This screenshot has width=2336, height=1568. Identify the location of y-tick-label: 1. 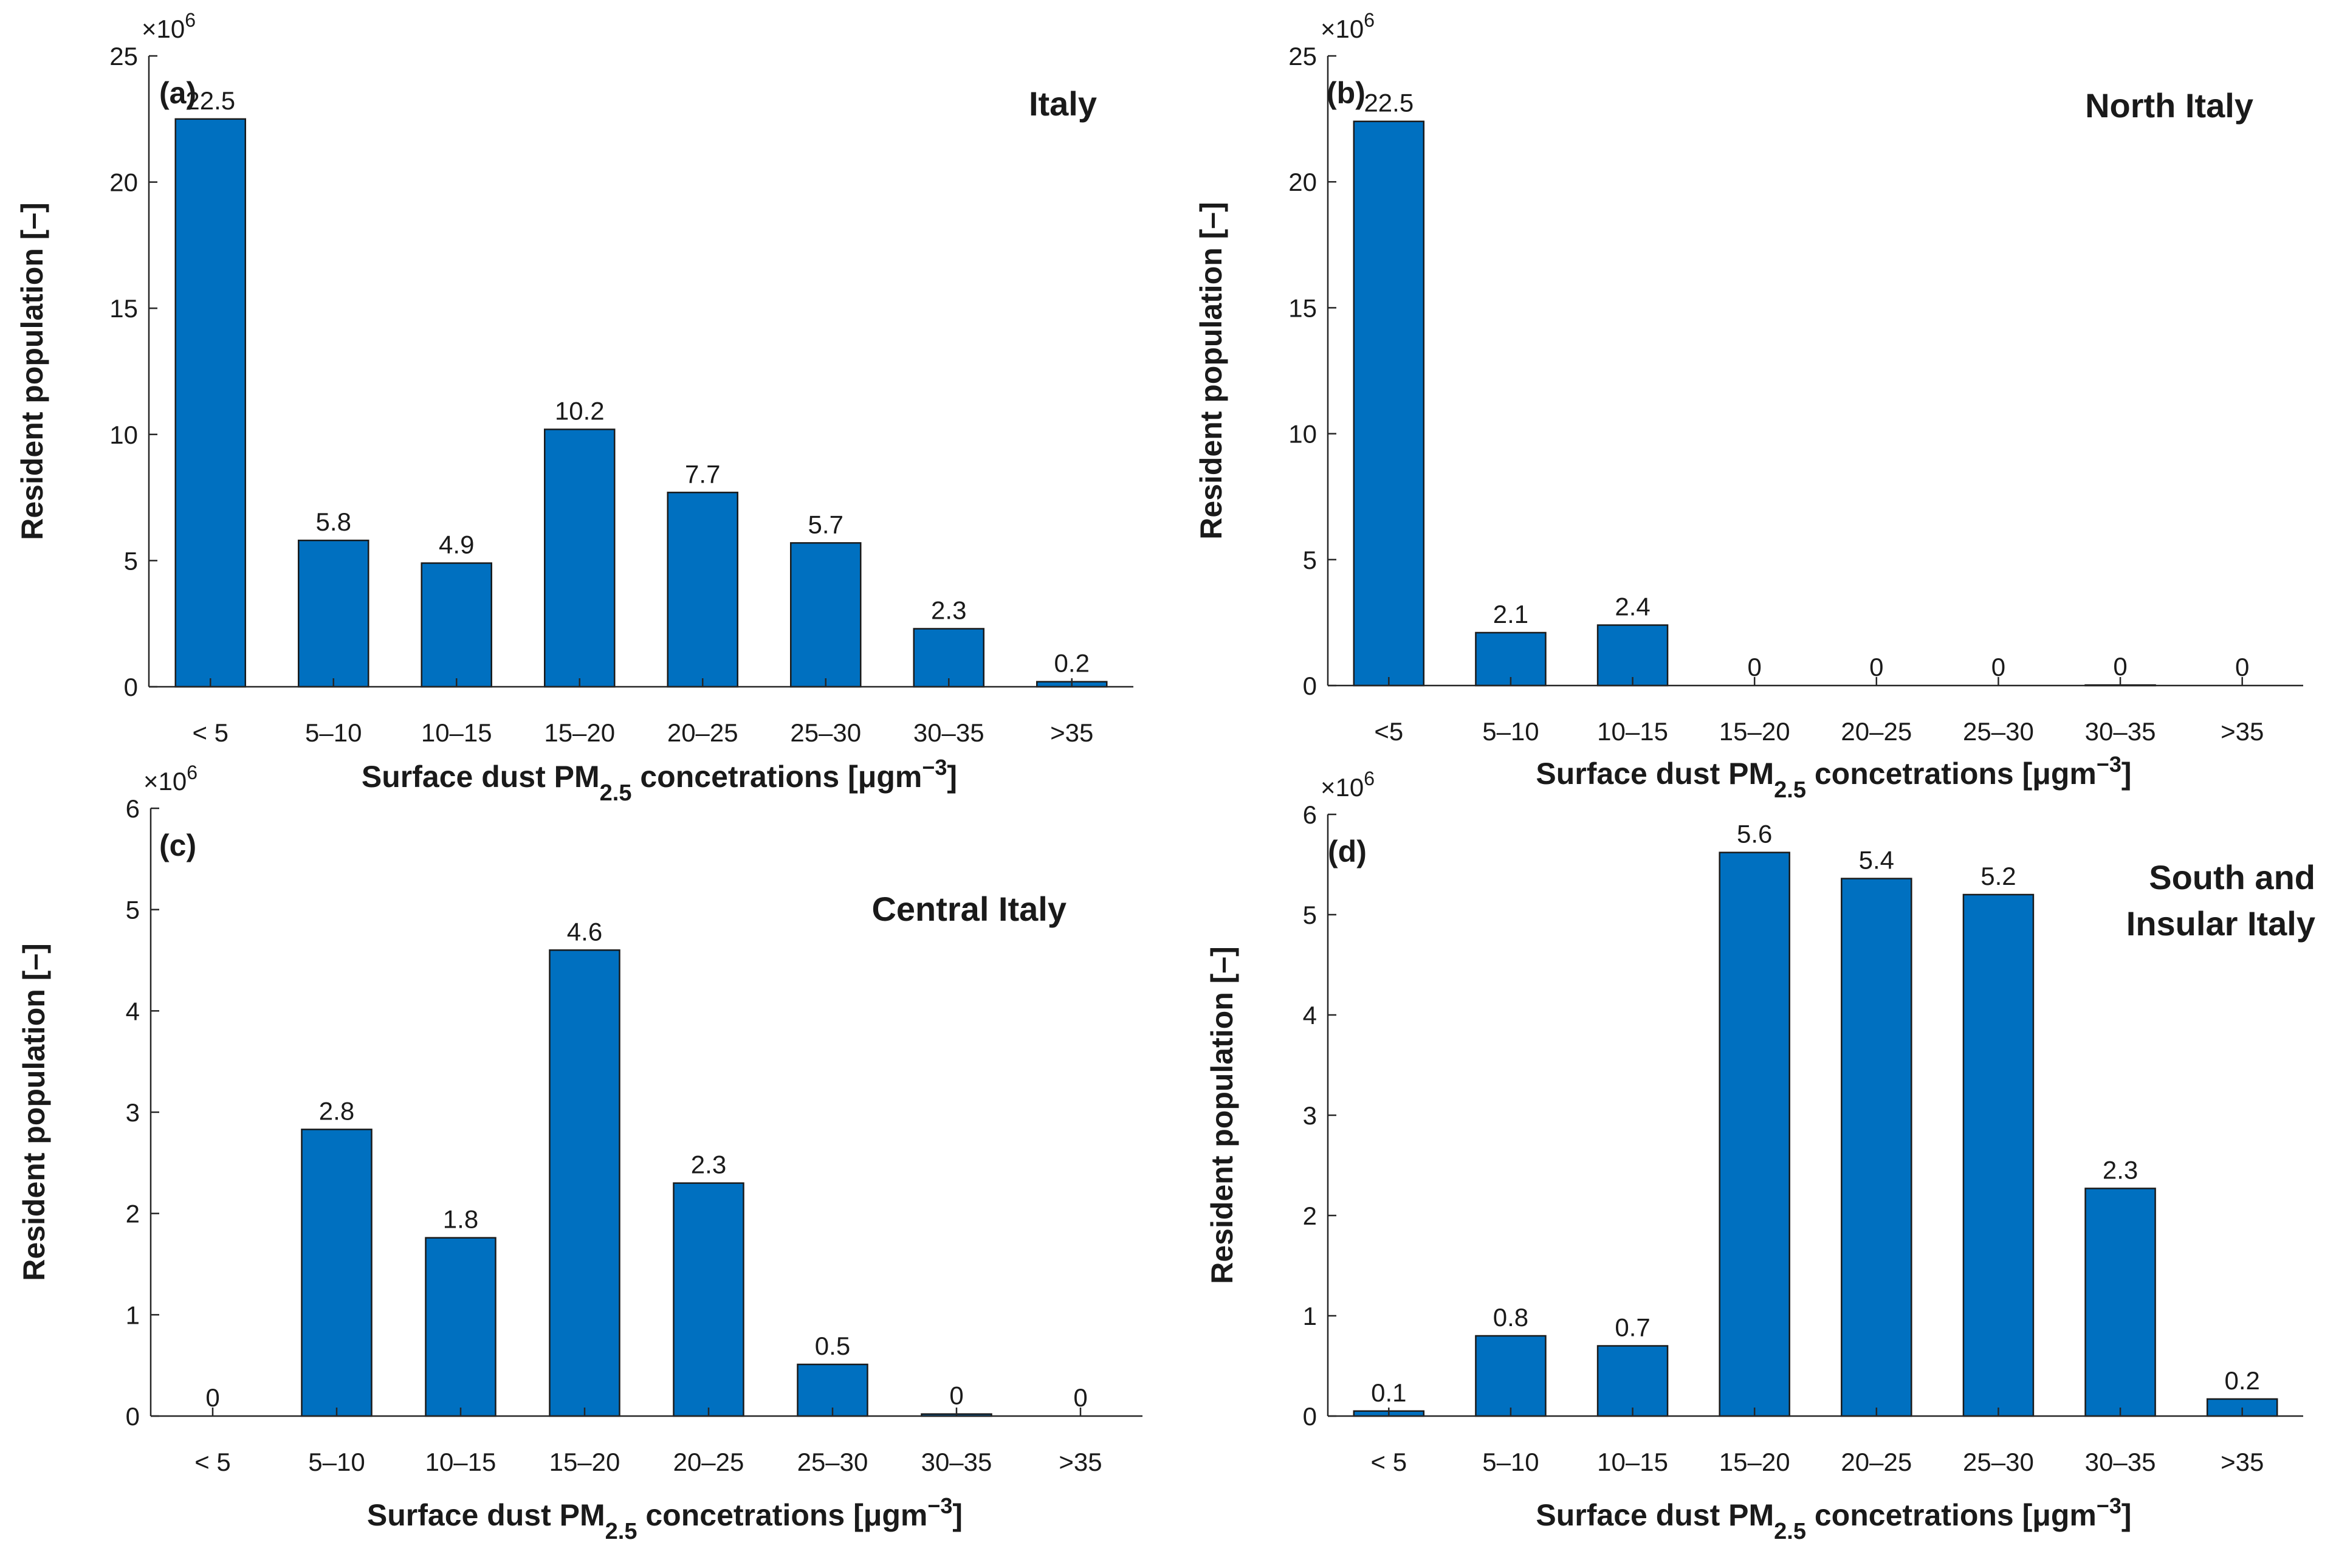
(133, 1315).